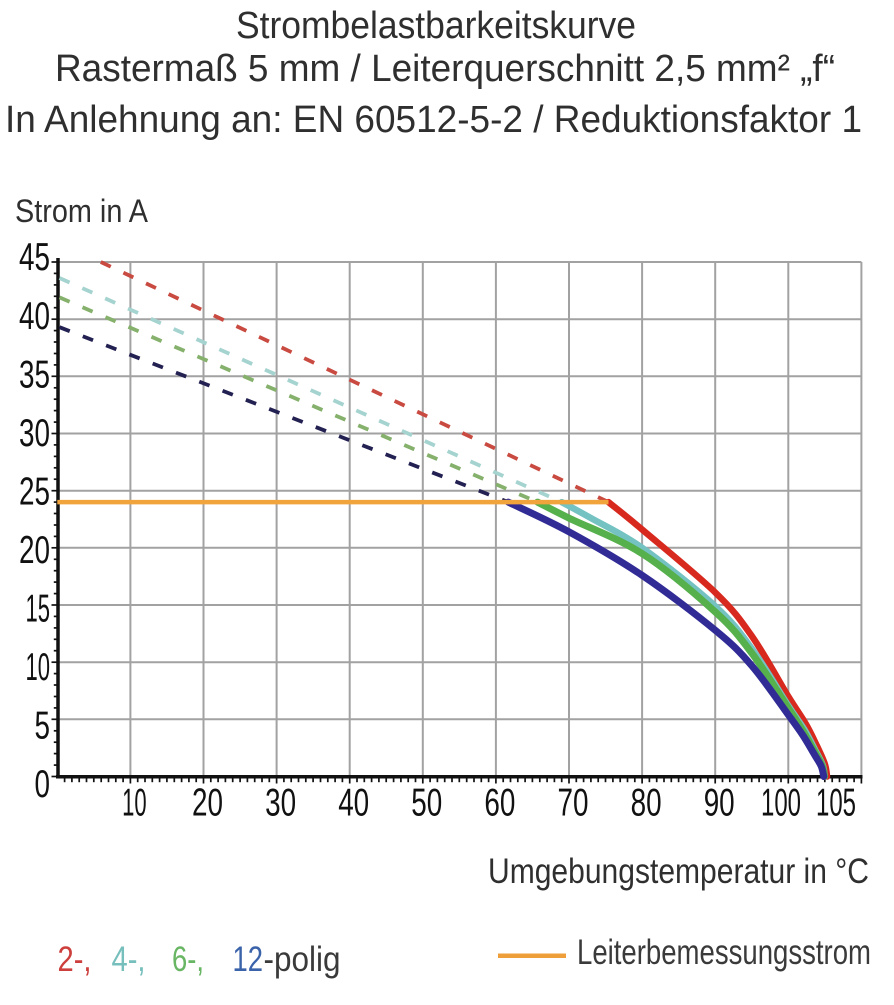 The image size is (894, 1005). I want to click on svg-text: 60, so click(499, 803).